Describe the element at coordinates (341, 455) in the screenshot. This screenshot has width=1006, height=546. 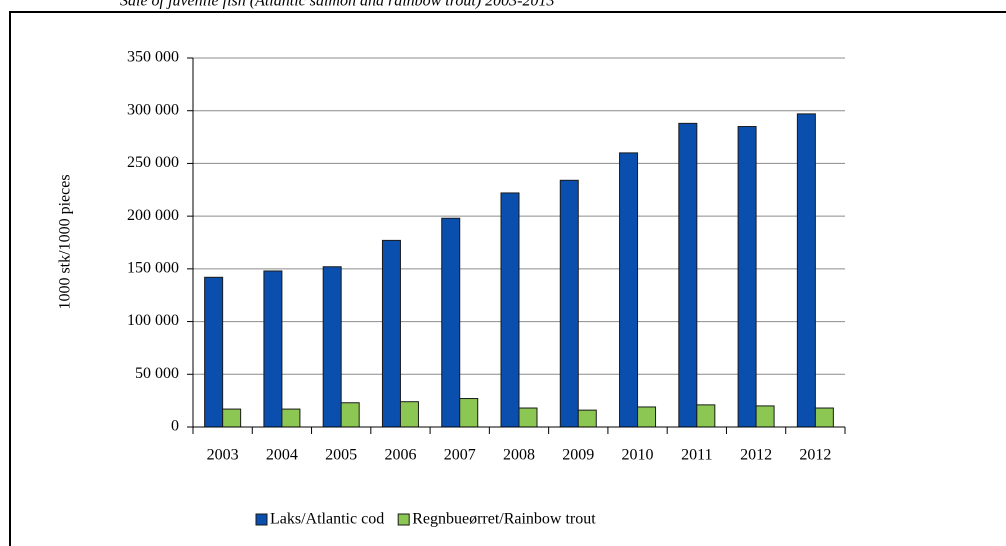
I see `x-tick-label: 2005` at that location.